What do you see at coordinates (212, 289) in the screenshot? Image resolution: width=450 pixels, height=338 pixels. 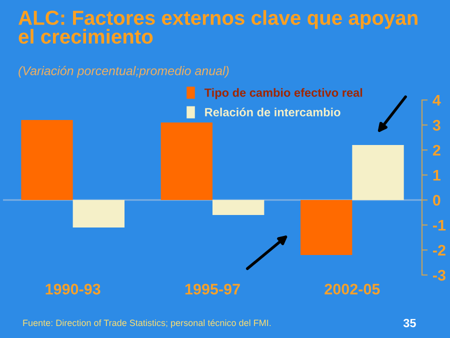 I see `x-tick-label: 1995-97` at bounding box center [212, 289].